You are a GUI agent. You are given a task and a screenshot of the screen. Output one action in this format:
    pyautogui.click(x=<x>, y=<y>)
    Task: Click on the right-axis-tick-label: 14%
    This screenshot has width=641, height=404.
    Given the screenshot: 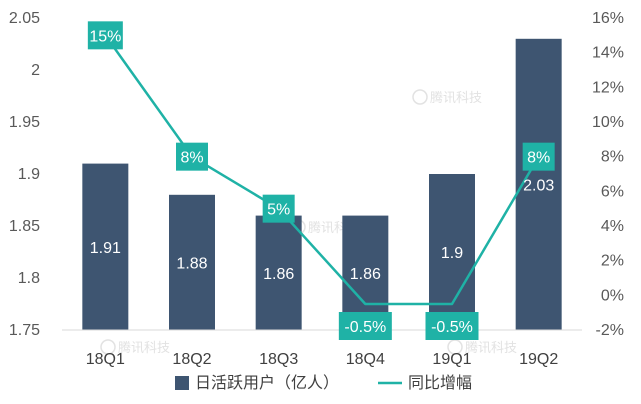 What is the action you would take?
    pyautogui.click(x=608, y=53)
    